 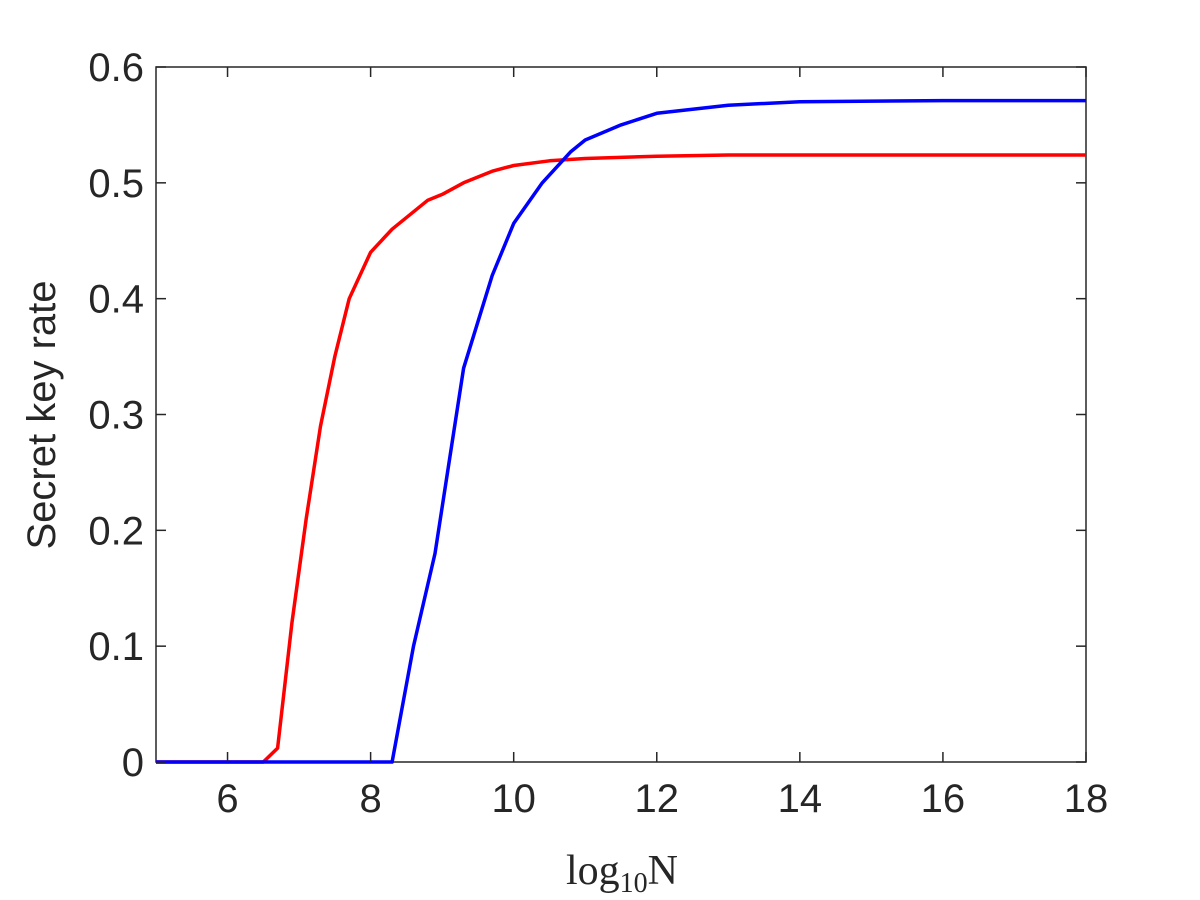 What do you see at coordinates (227, 799) in the screenshot?
I see `x-tick-label: 6` at bounding box center [227, 799].